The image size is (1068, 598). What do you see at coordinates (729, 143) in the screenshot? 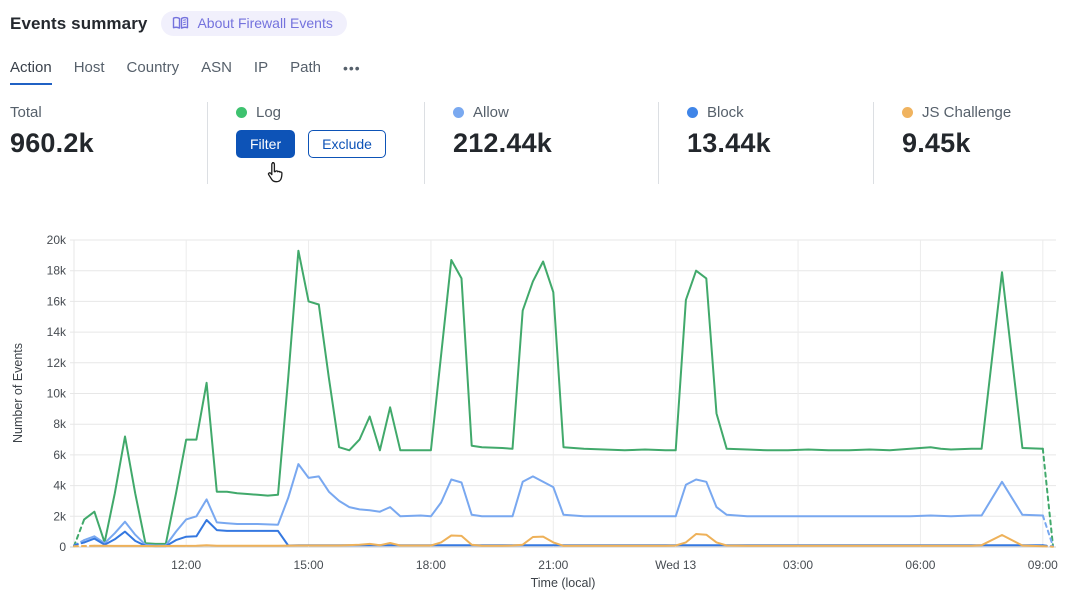
I see `stat-card-value: 13.44k` at bounding box center [729, 143].